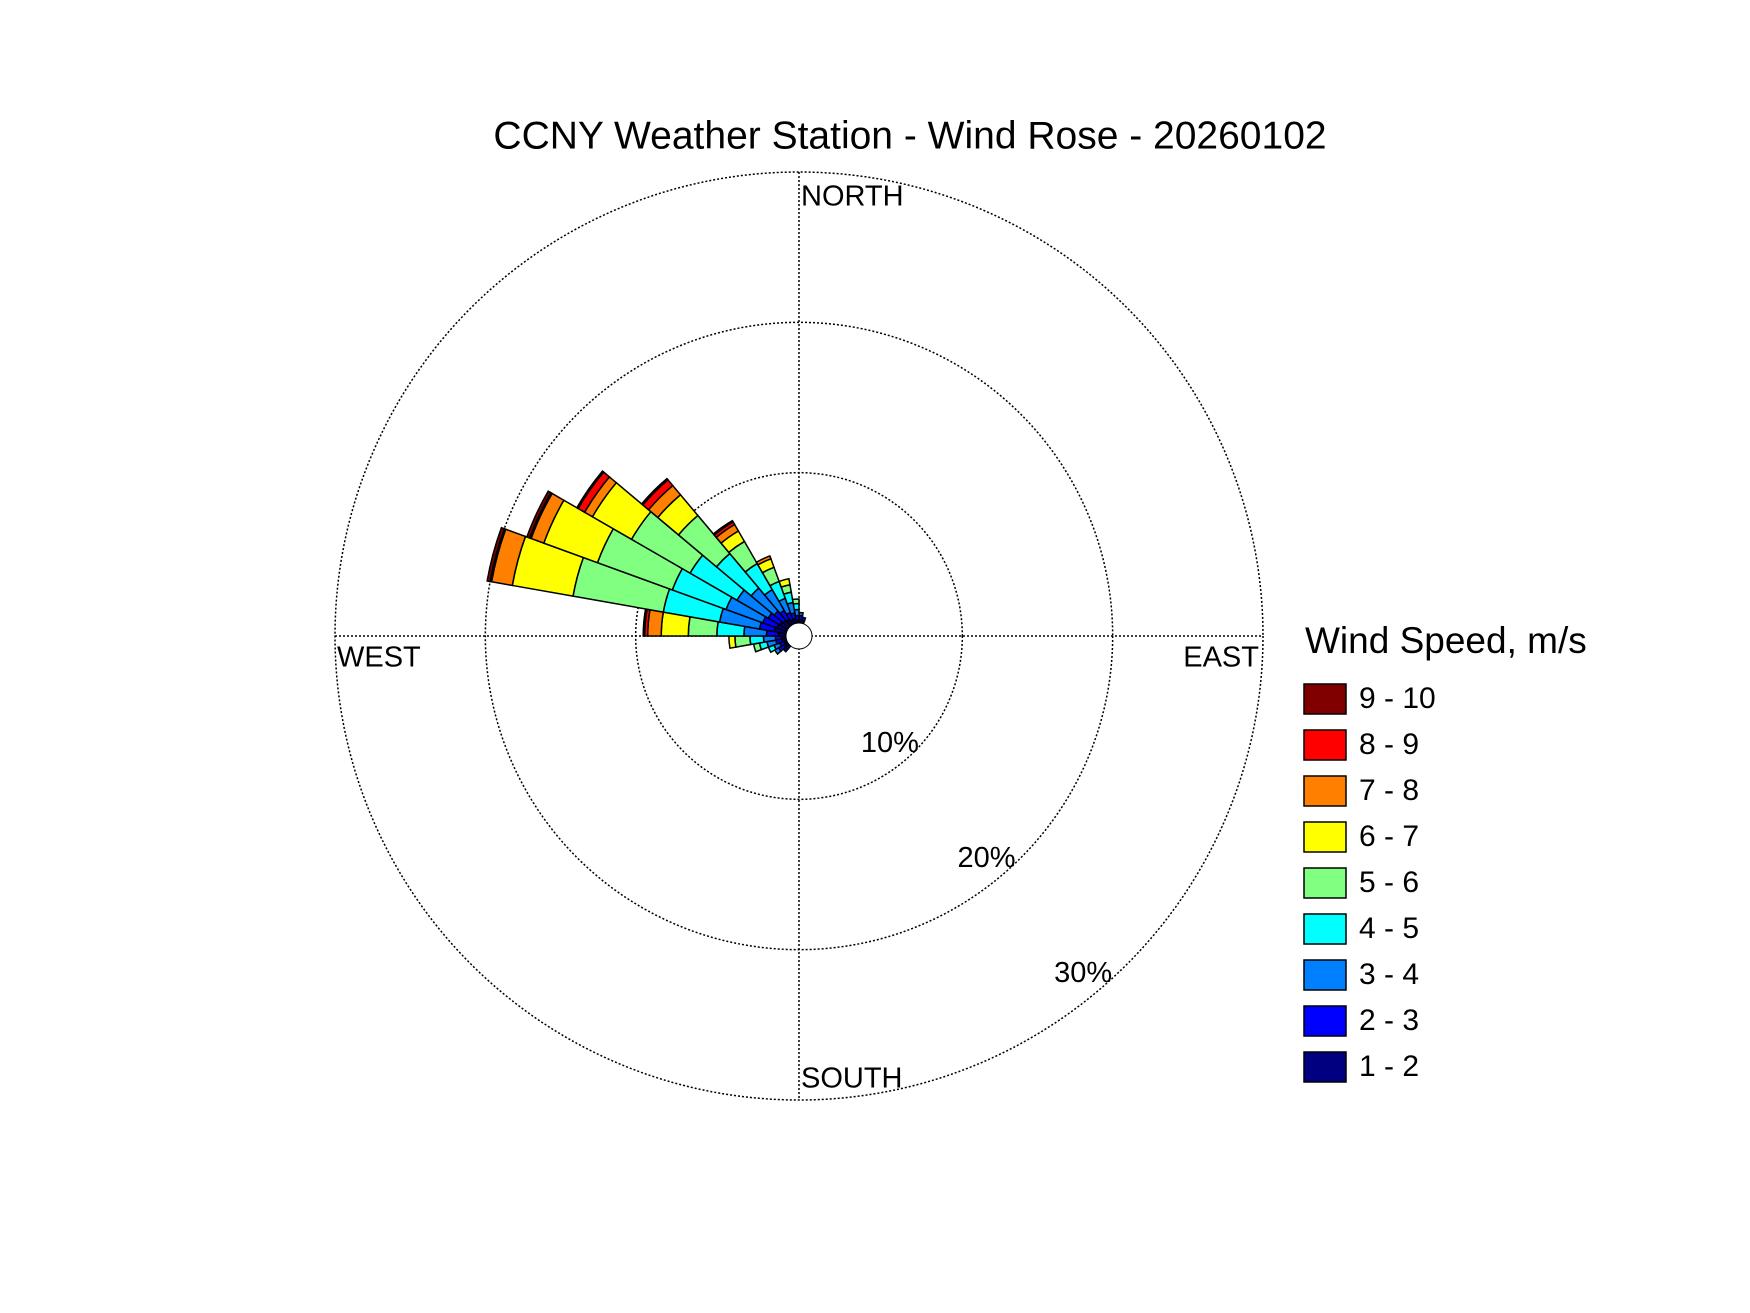 This screenshot has height=1313, width=1750. Describe the element at coordinates (1389, 1066) in the screenshot. I see `legend-label: 1 - 2` at that location.